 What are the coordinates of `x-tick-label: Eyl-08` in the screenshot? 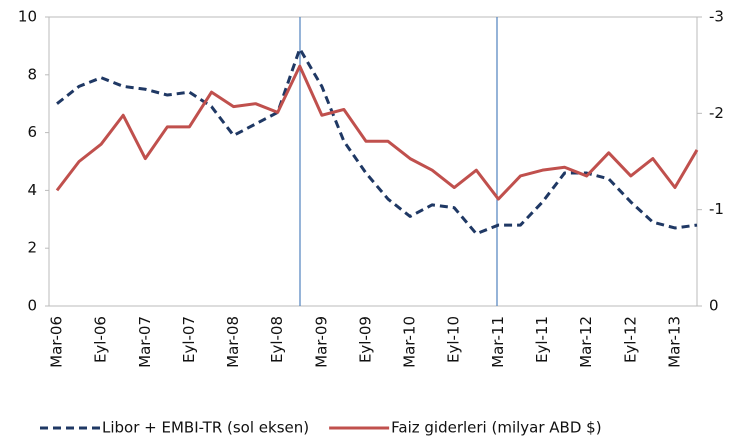 It's located at (277, 339).